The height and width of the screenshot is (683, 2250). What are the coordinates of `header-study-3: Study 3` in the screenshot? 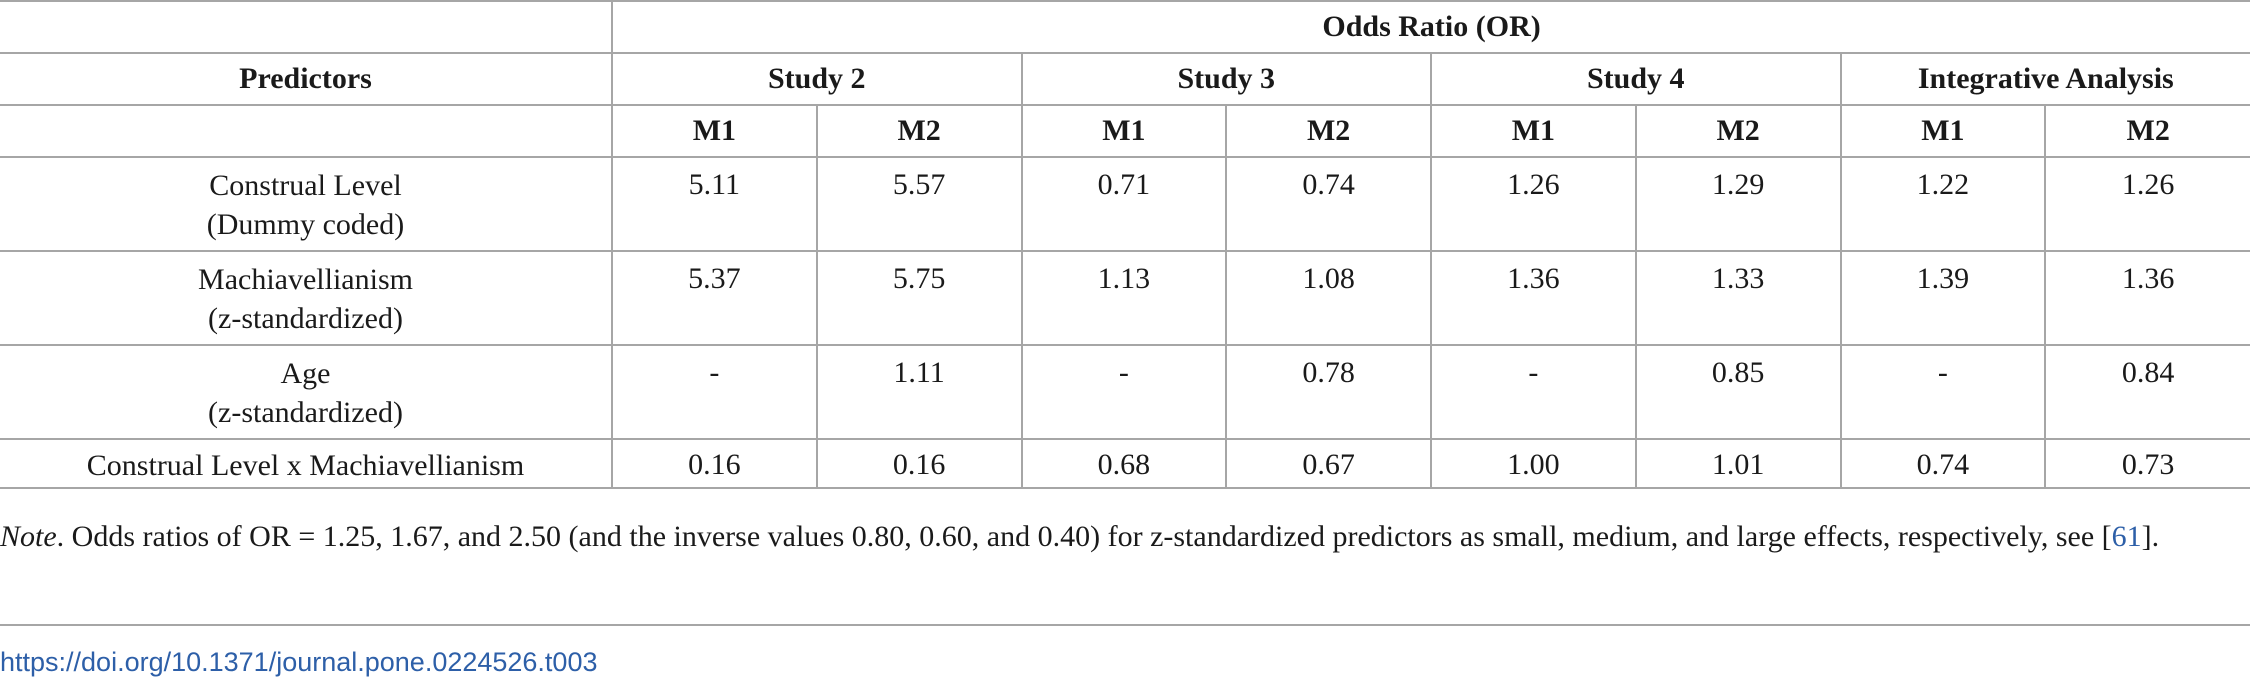 It's located at (1225, 79).